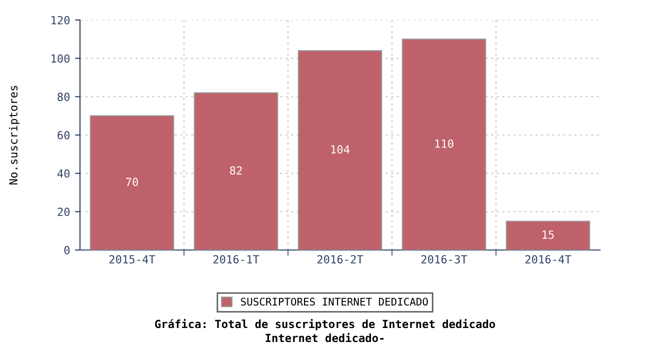  Describe the element at coordinates (340, 259) in the screenshot. I see `x-tick-label: 2016-2T` at that location.